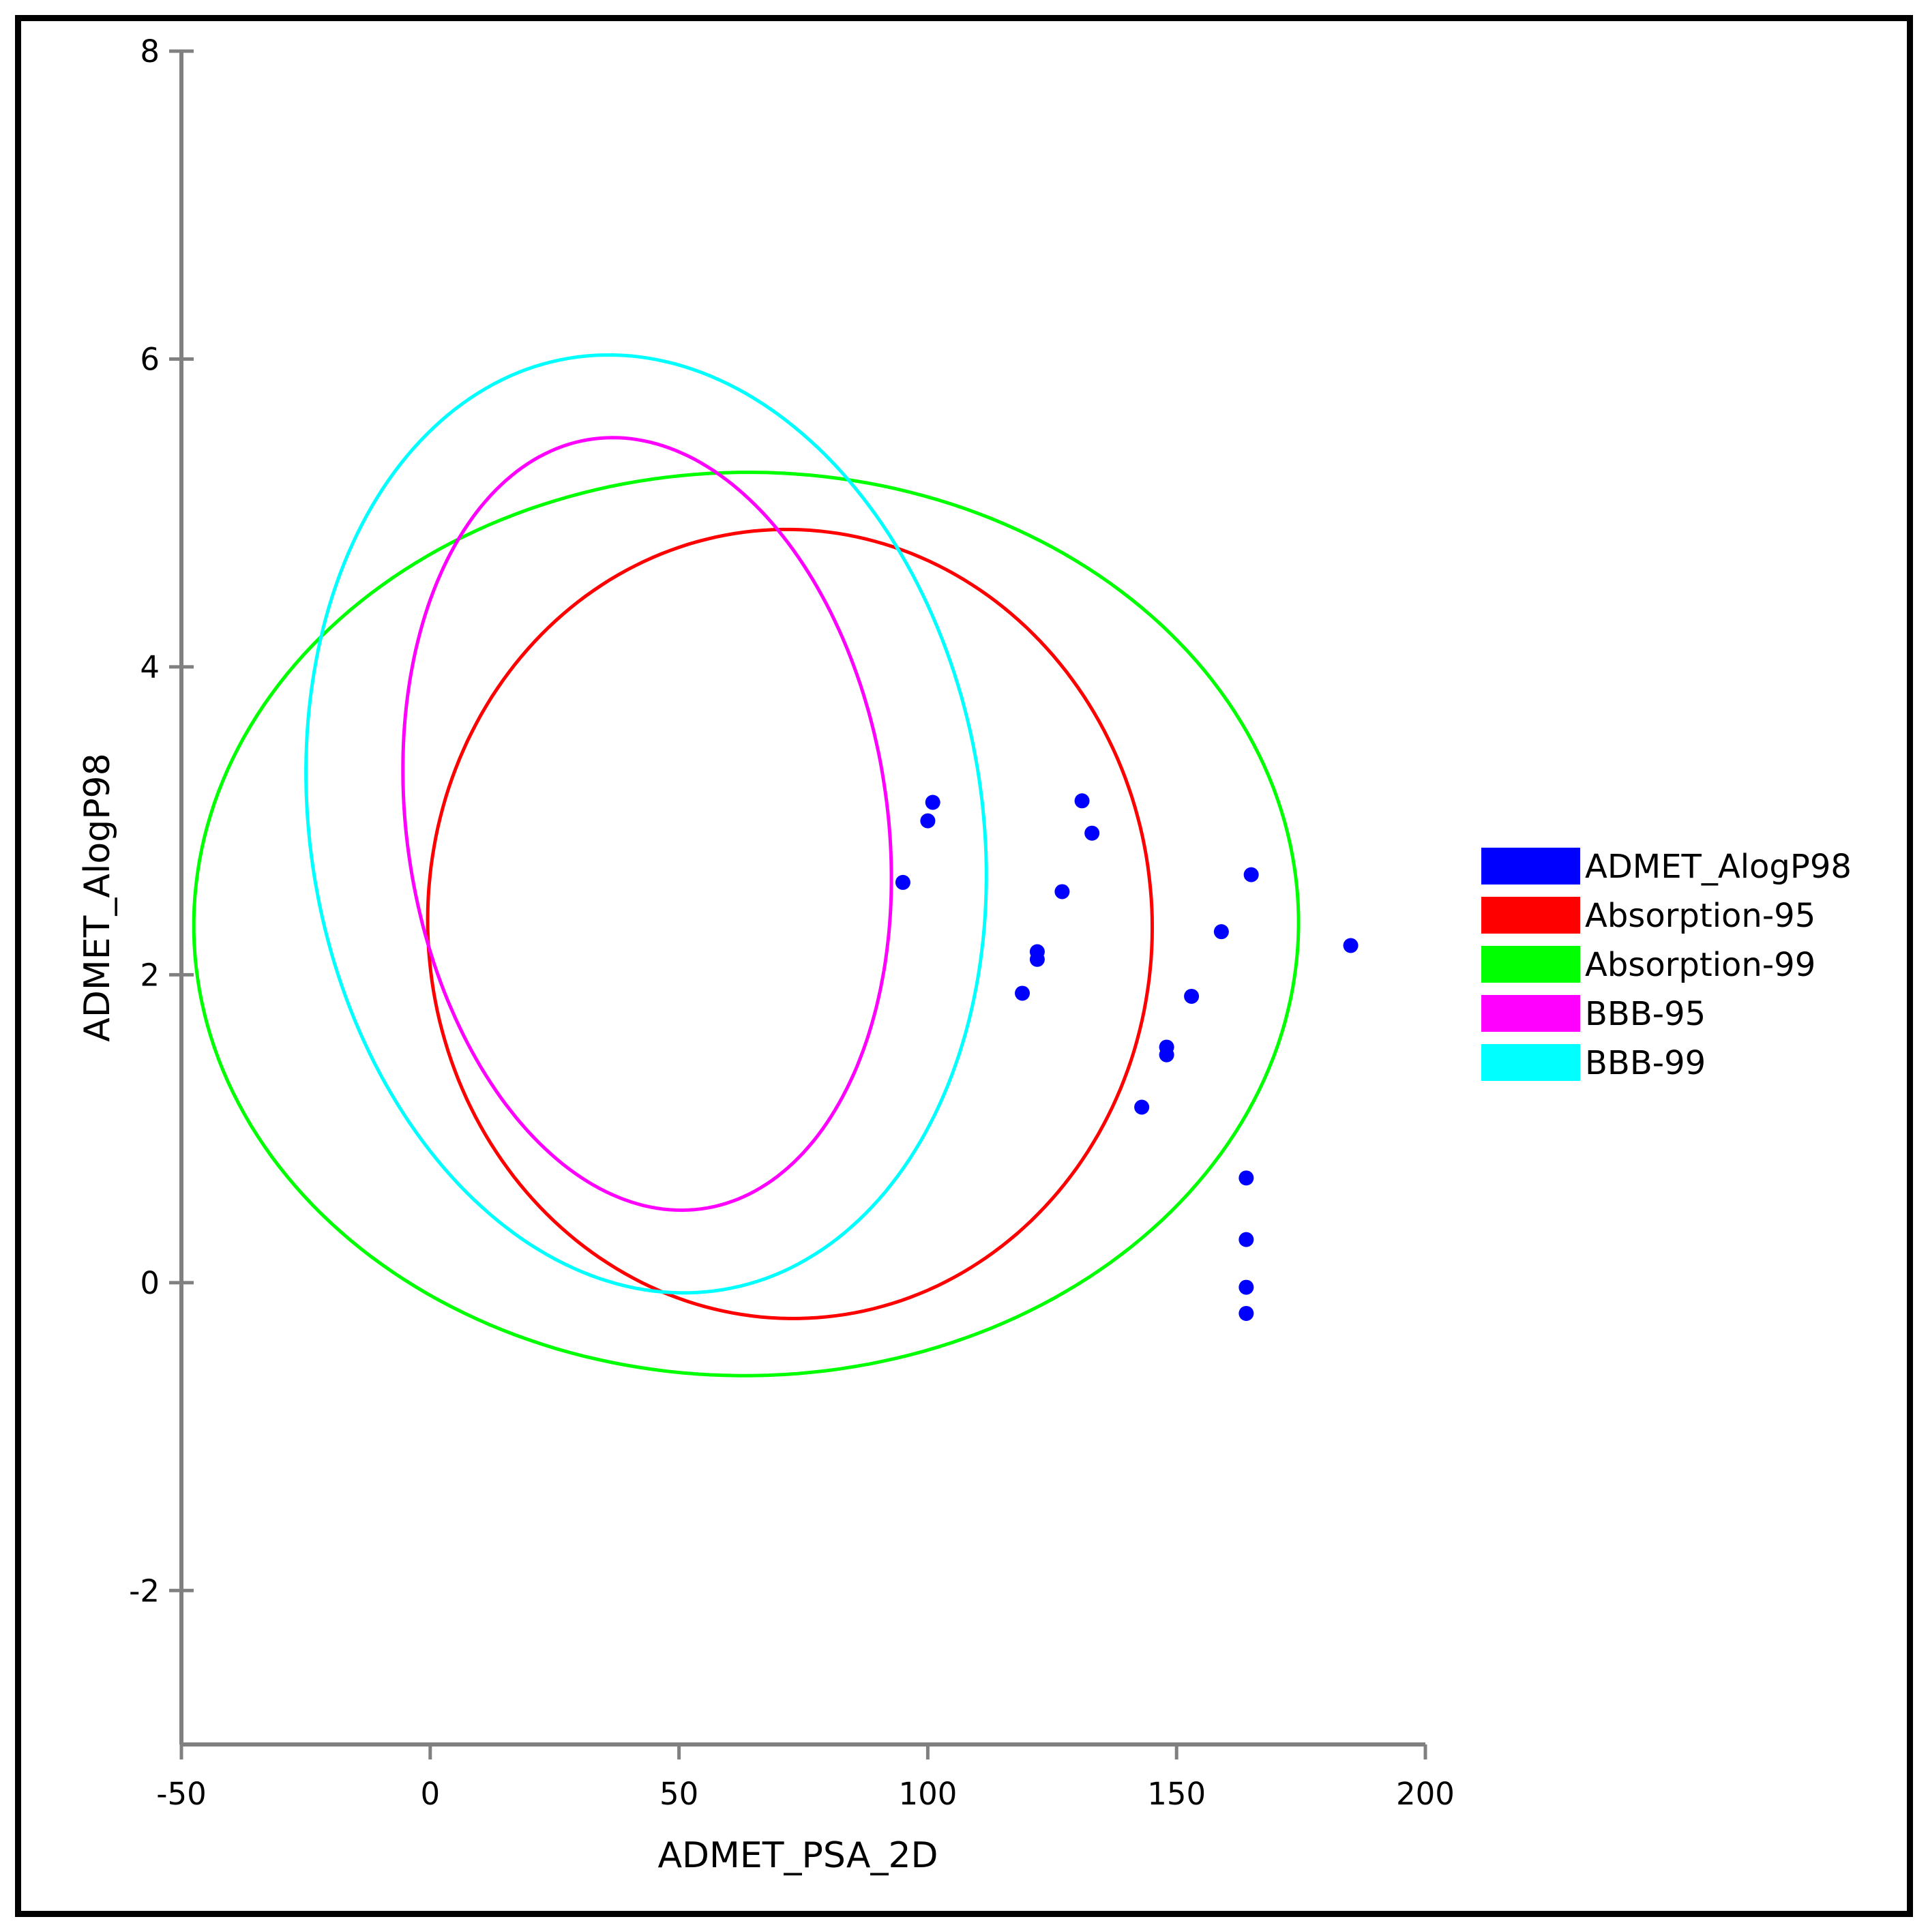 This screenshot has height=1932, width=1928. What do you see at coordinates (150, 1283) in the screenshot?
I see `y-tick-label: 0` at bounding box center [150, 1283].